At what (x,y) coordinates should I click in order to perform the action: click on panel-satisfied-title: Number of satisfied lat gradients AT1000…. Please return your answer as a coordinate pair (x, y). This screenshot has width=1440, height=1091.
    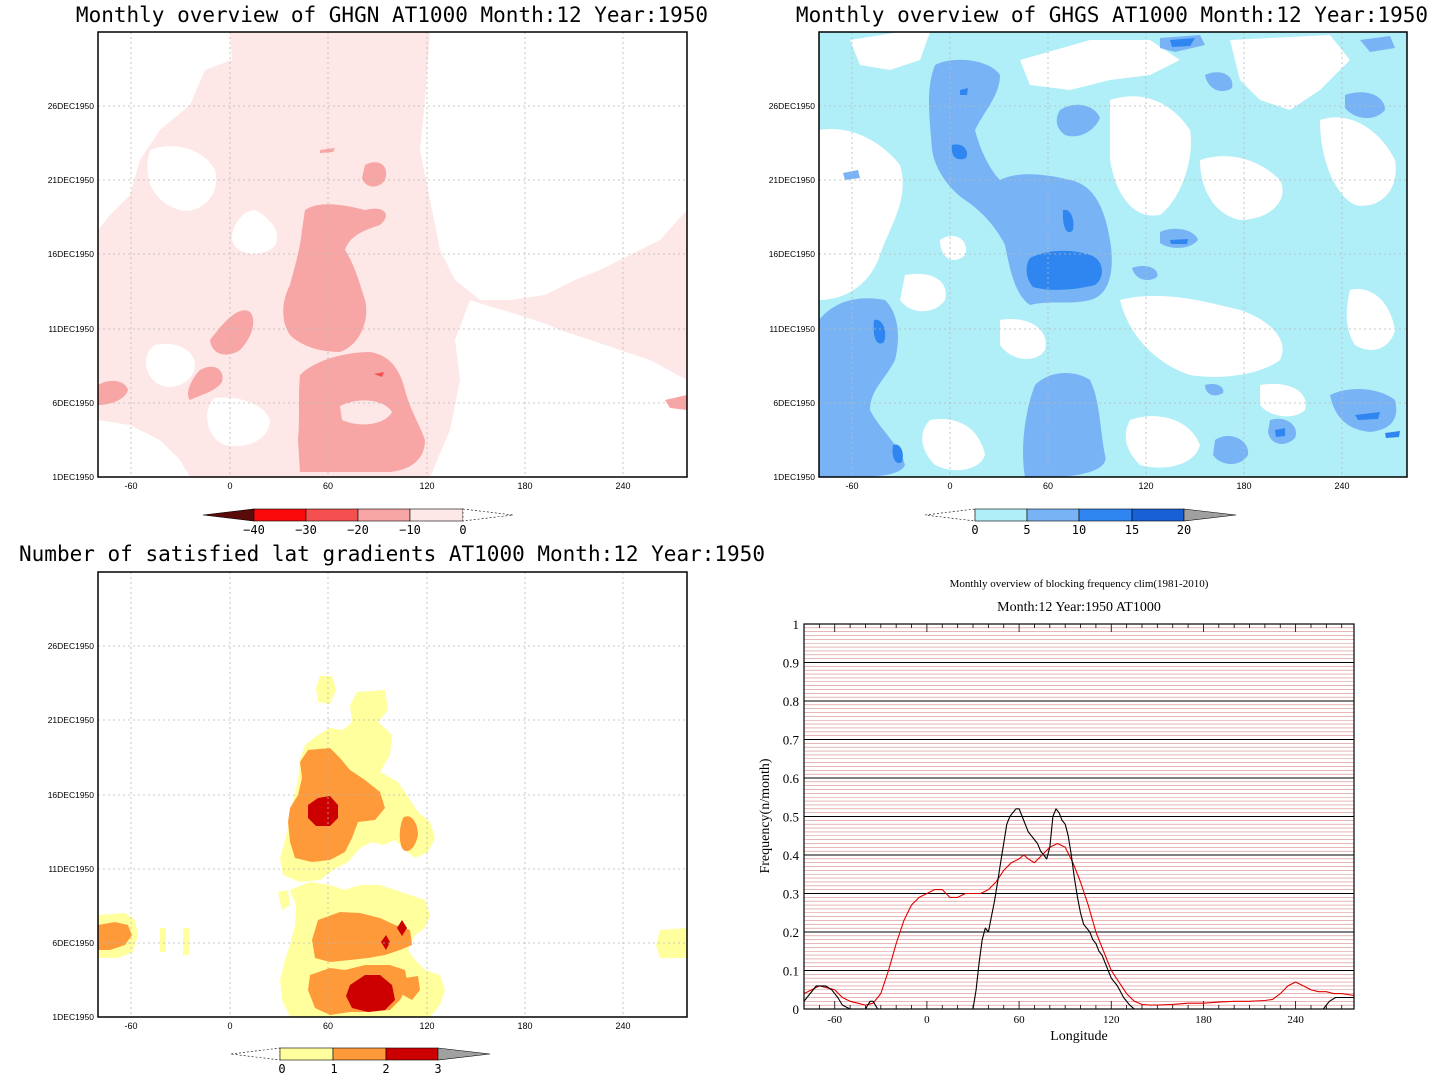
    Looking at the image, I should click on (392, 554).